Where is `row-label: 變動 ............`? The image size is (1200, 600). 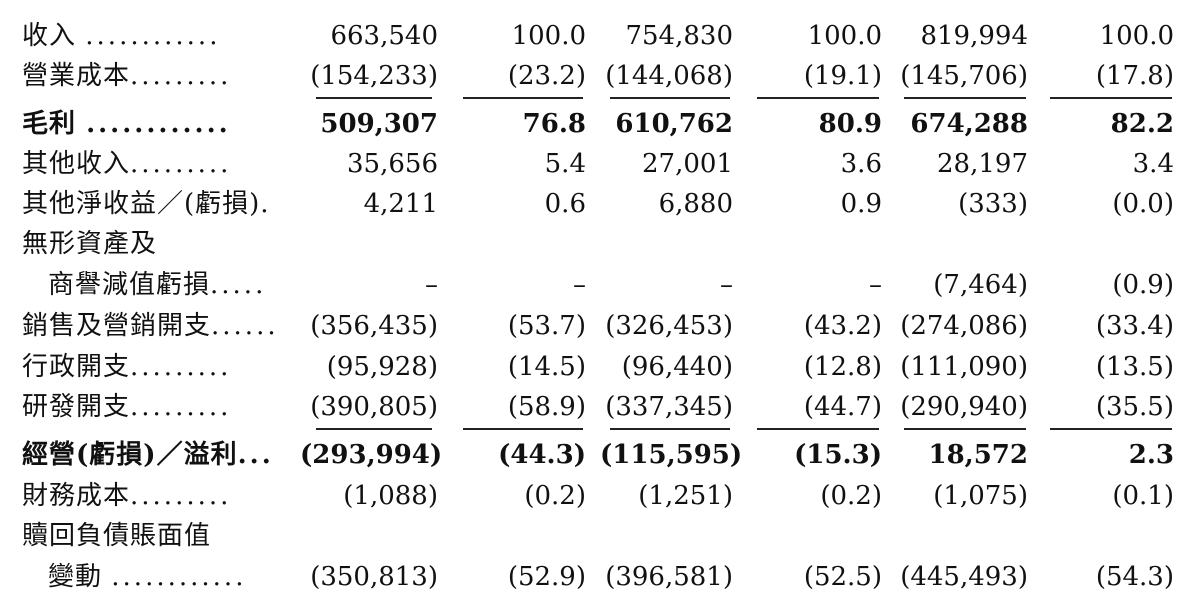
row-label: 變動 ............ is located at coordinates (147, 577).